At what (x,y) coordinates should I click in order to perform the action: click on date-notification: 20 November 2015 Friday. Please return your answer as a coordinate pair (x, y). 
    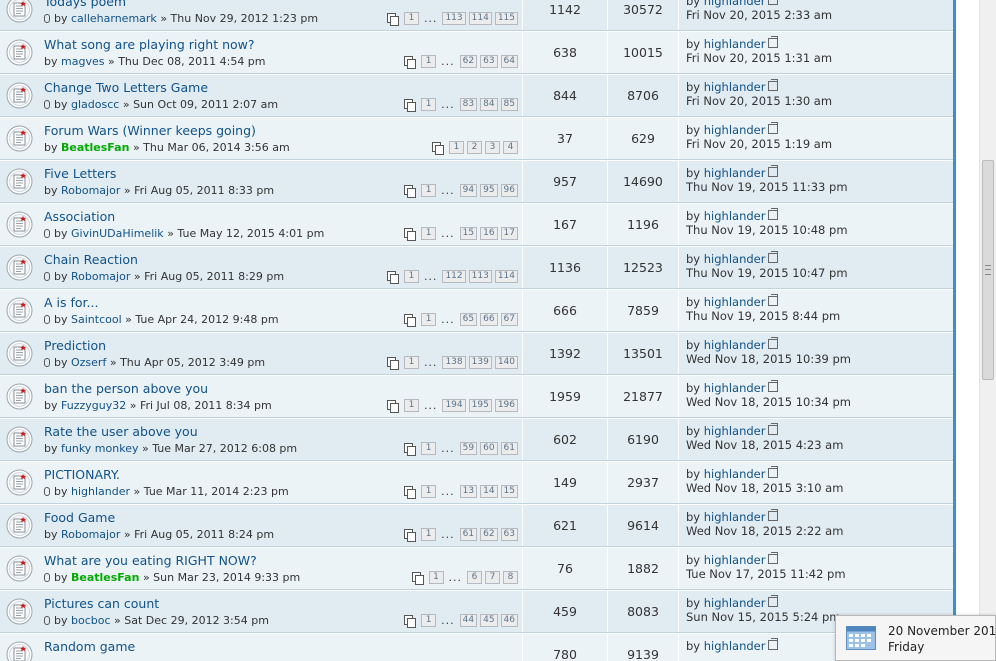
    Looking at the image, I should click on (915, 638).